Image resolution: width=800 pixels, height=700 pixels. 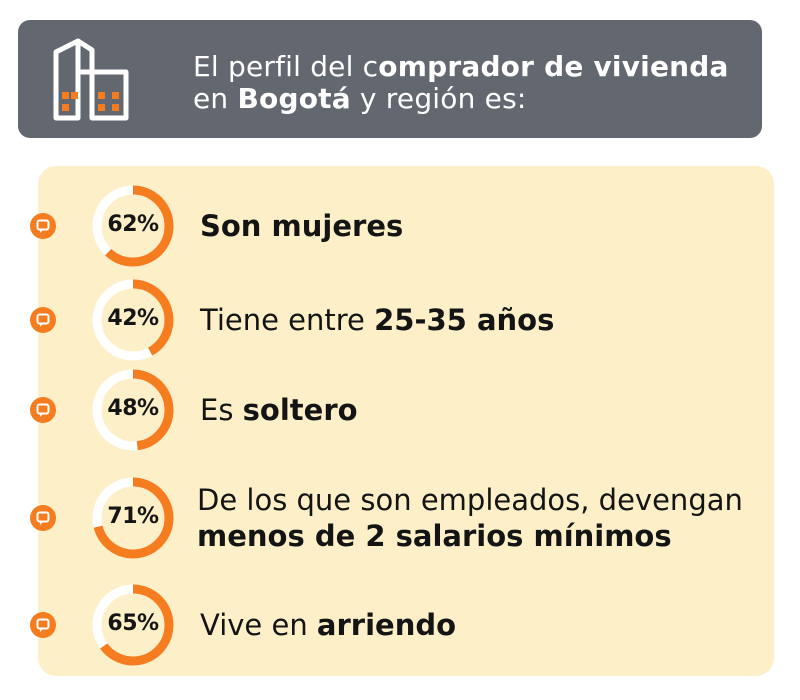 I want to click on stat-label: Vive en arriendo, so click(x=328, y=625).